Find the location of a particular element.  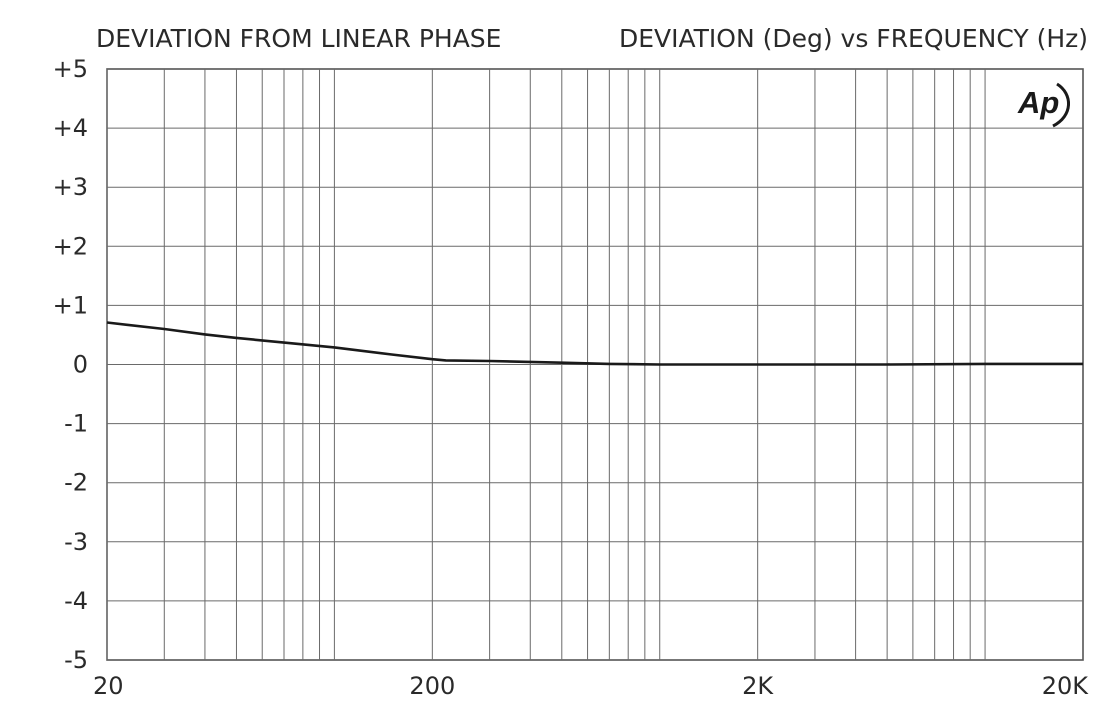

x-tick-label: 2K is located at coordinates (758, 686).